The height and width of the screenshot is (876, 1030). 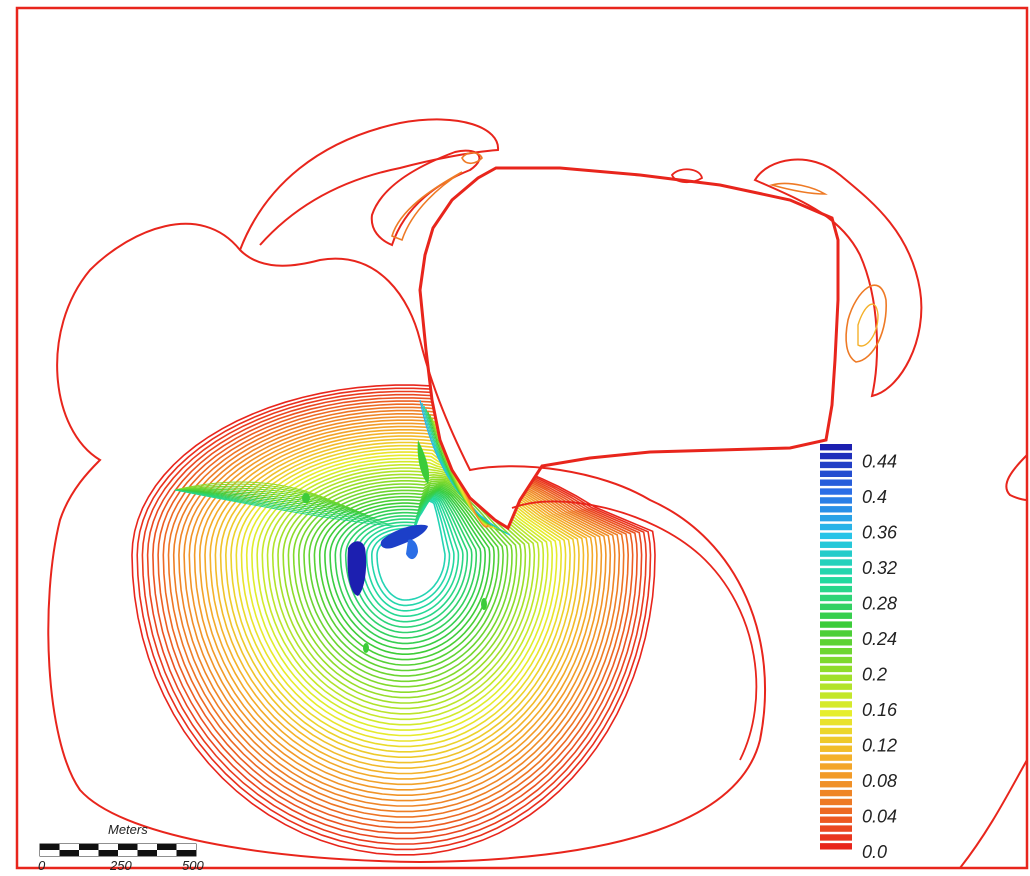 I want to click on hotspot-features, so click(x=394, y=546).